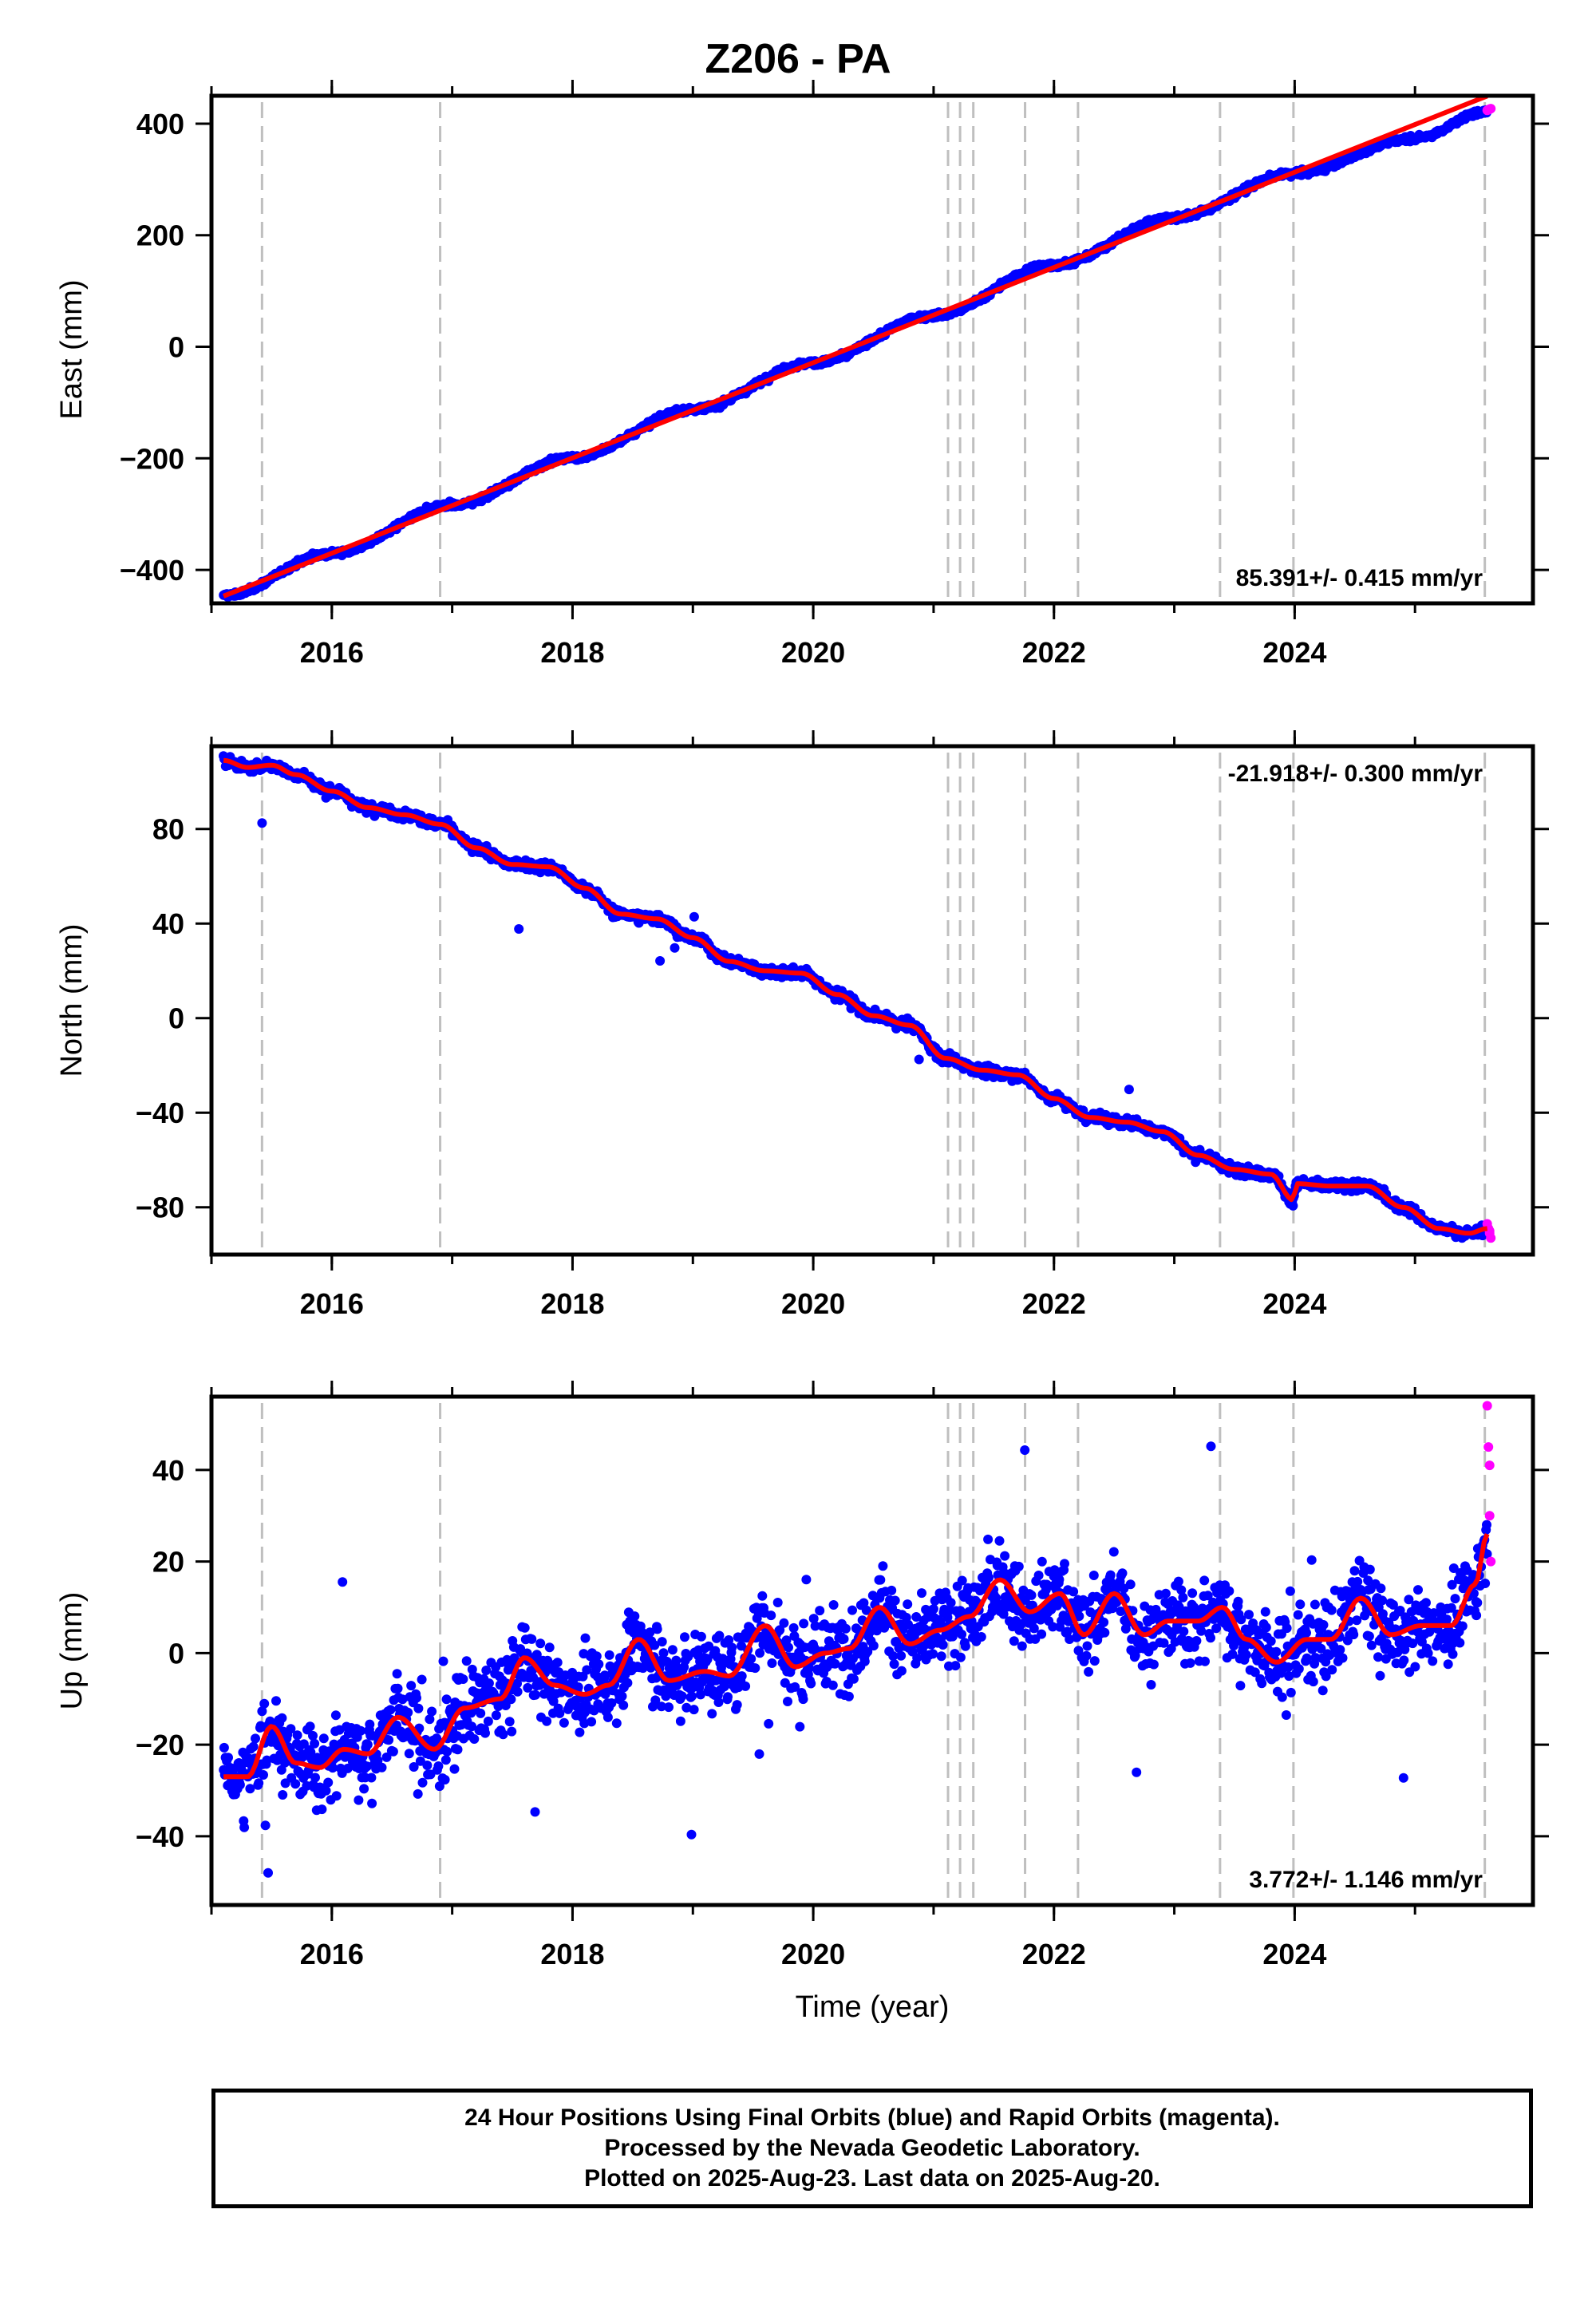 This screenshot has height=2316, width=1596. I want to click on x-tick-label: 2022, so click(1054, 652).